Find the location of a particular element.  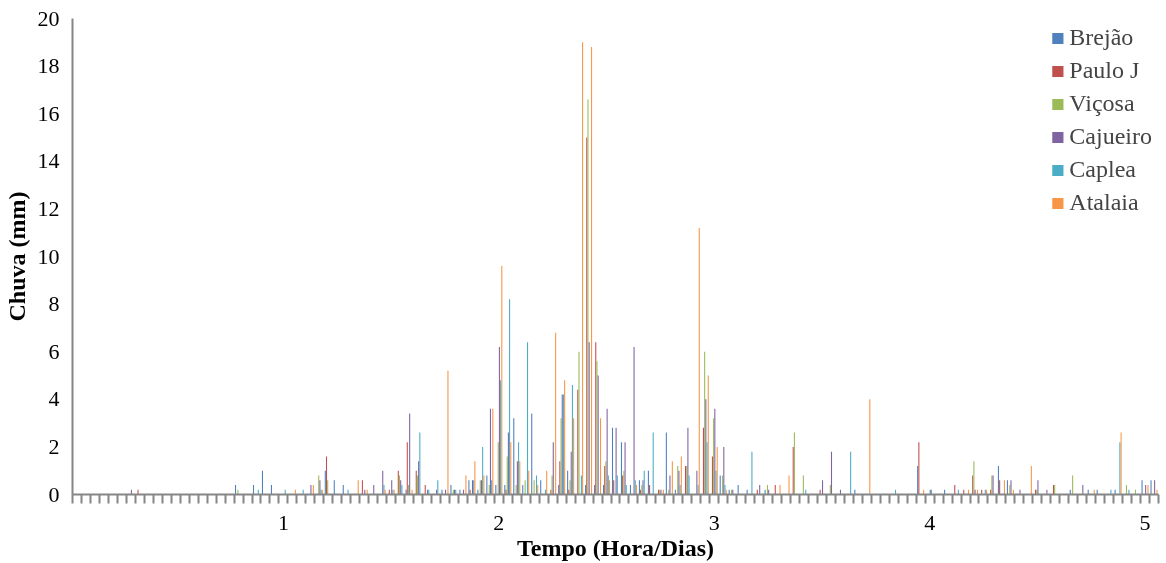

y-tick-label: 2 is located at coordinates (54, 446).